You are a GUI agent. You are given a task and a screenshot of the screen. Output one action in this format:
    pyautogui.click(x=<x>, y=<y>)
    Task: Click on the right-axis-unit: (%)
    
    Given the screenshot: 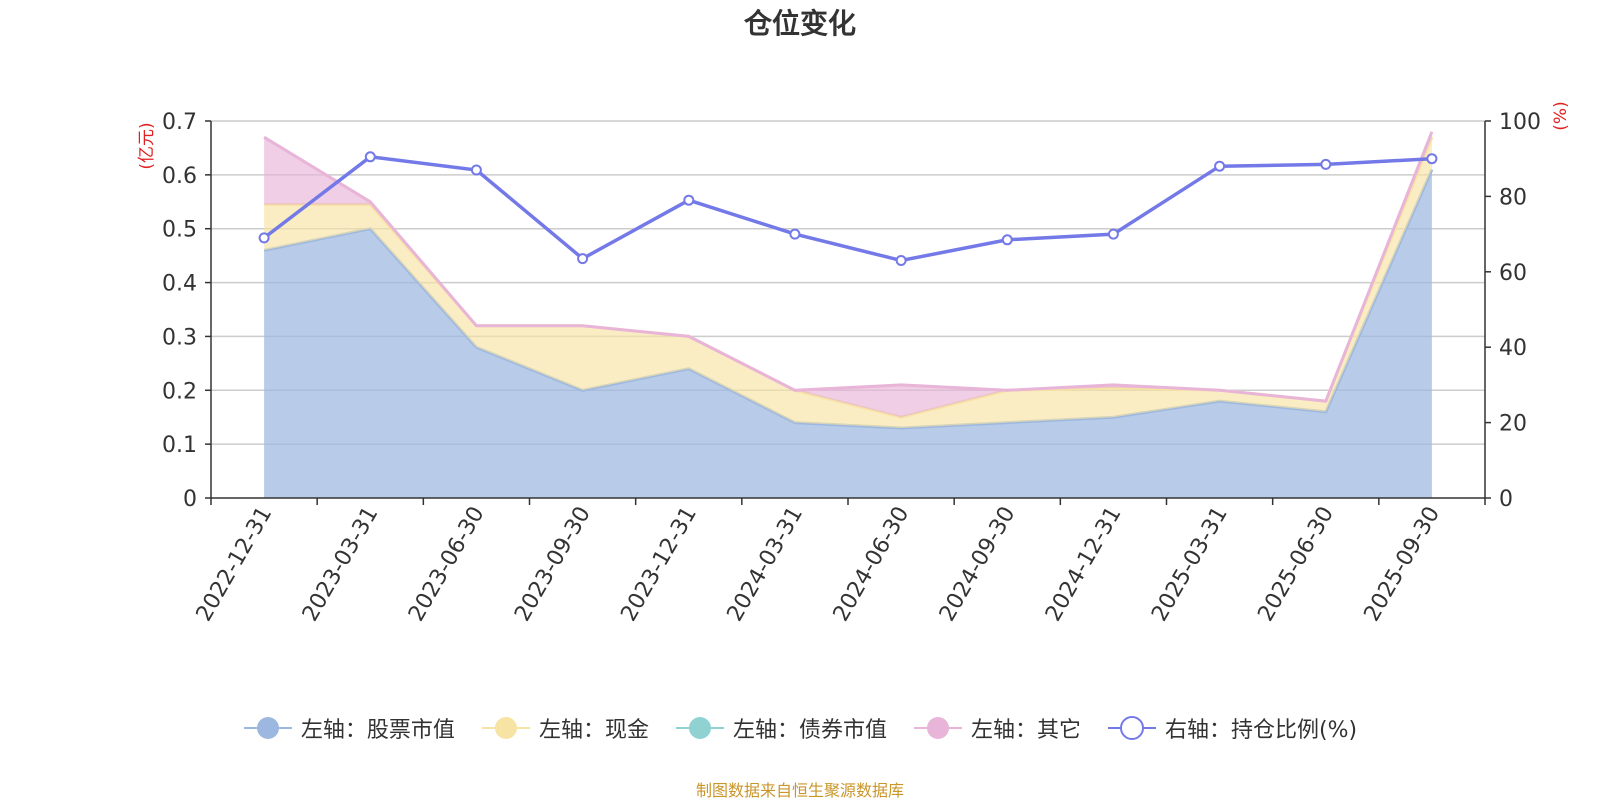 What is the action you would take?
    pyautogui.click(x=1561, y=115)
    